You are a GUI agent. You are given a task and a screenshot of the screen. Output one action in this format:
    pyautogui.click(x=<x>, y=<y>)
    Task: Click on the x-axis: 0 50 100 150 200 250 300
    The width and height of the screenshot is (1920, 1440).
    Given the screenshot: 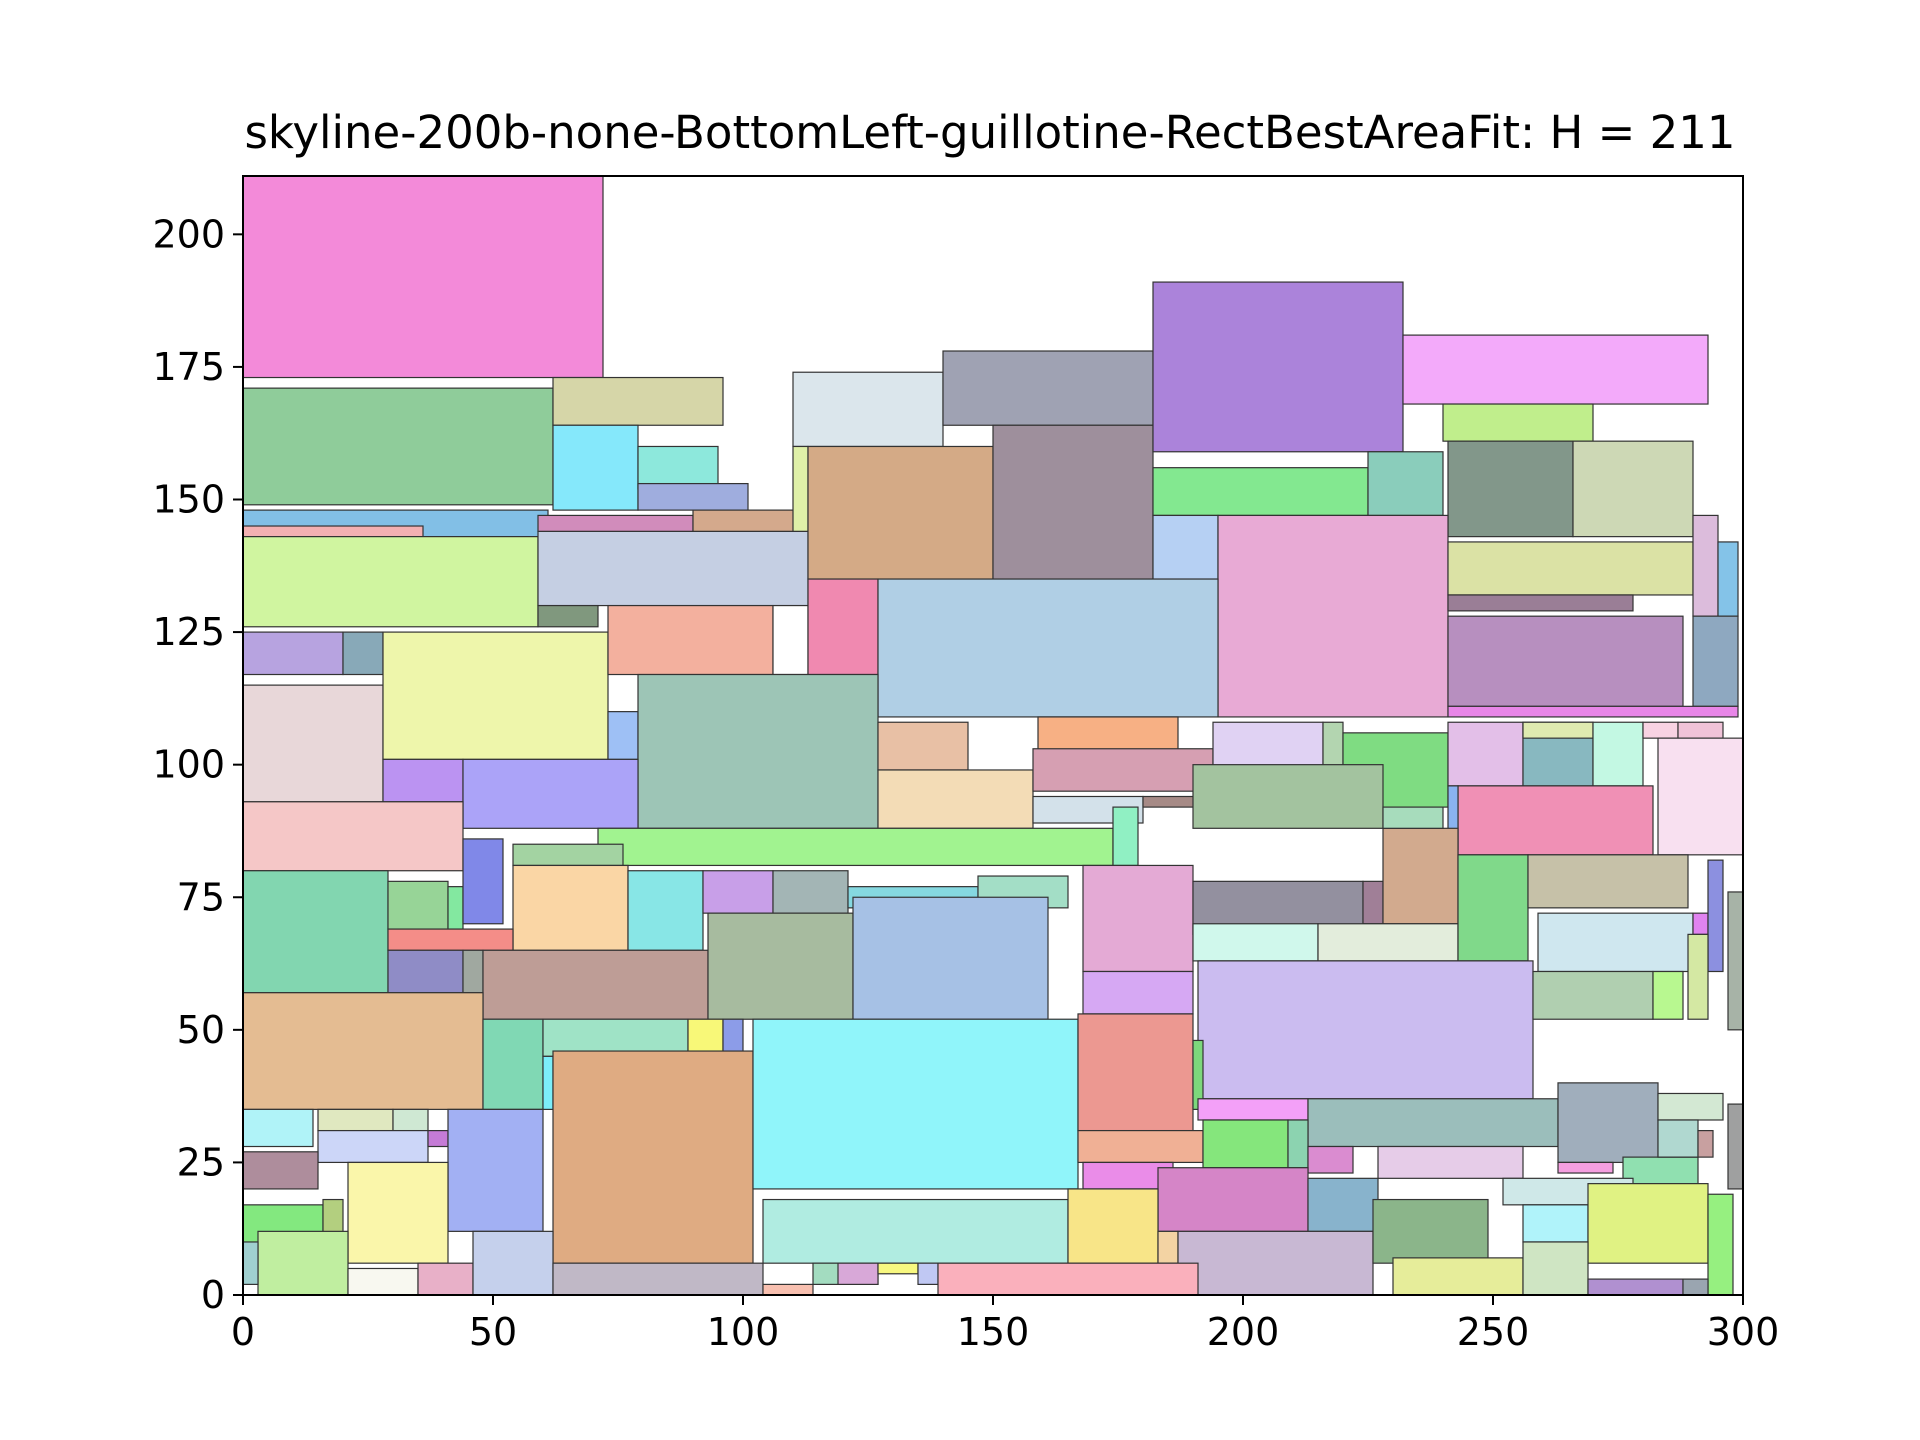 What is the action you would take?
    pyautogui.click(x=1005, y=1324)
    